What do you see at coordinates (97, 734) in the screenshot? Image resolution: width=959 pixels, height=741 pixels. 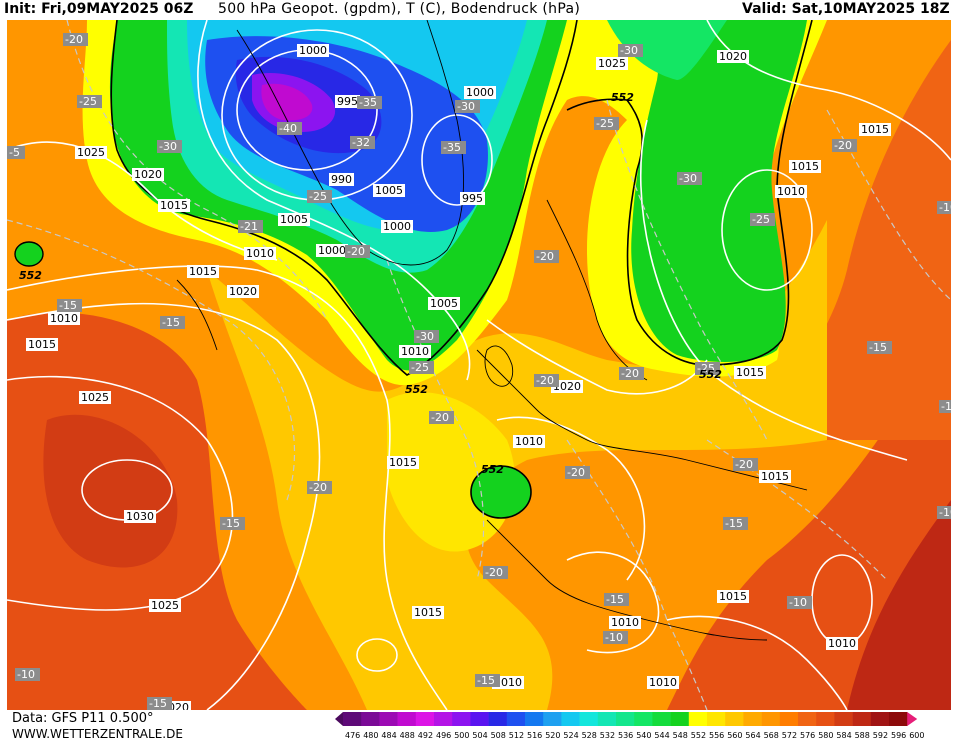 I see `website-link: WWW.WETTERZENTRALE.DE` at bounding box center [97, 734].